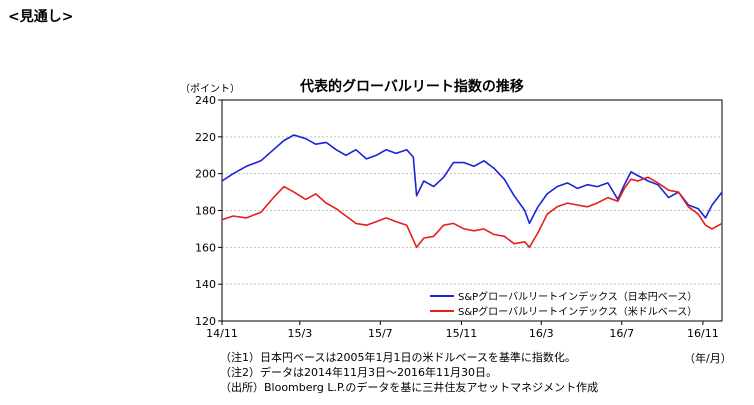  I want to click on y-tick-label: 120, so click(205, 321).